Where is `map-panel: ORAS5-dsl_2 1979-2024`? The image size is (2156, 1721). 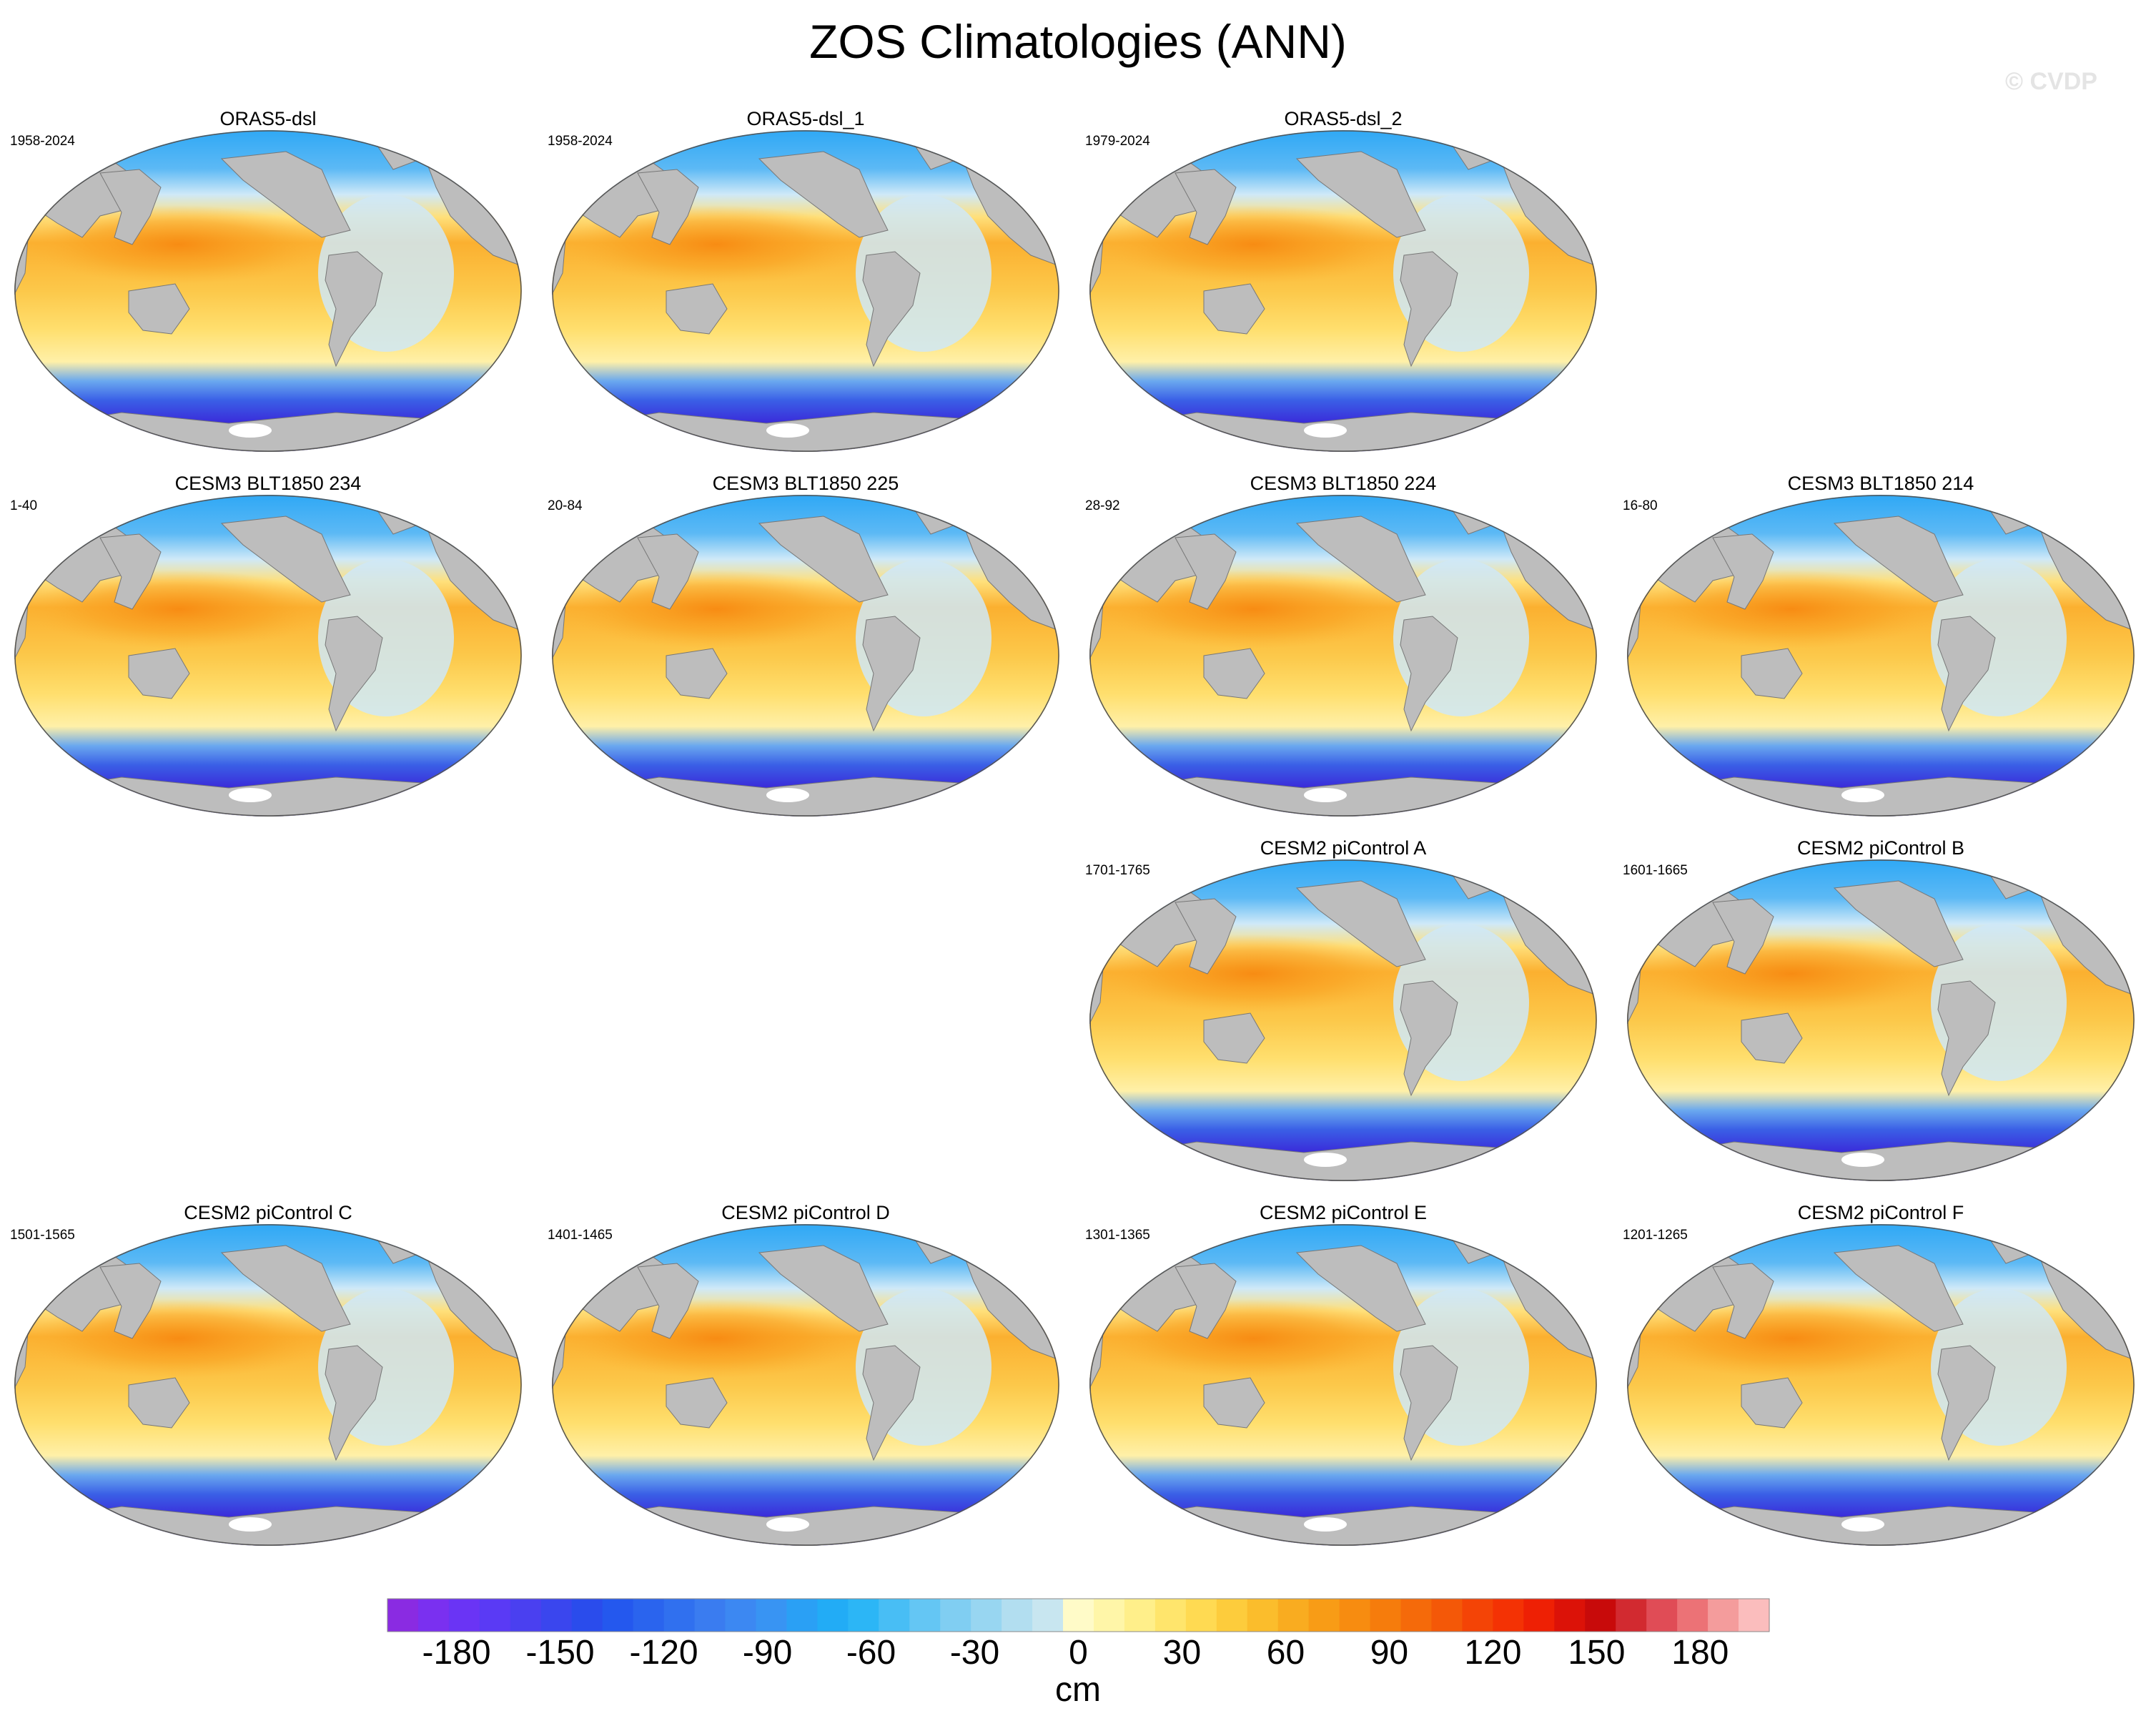 map-panel: ORAS5-dsl_2 1979-2024 is located at coordinates (1343, 286).